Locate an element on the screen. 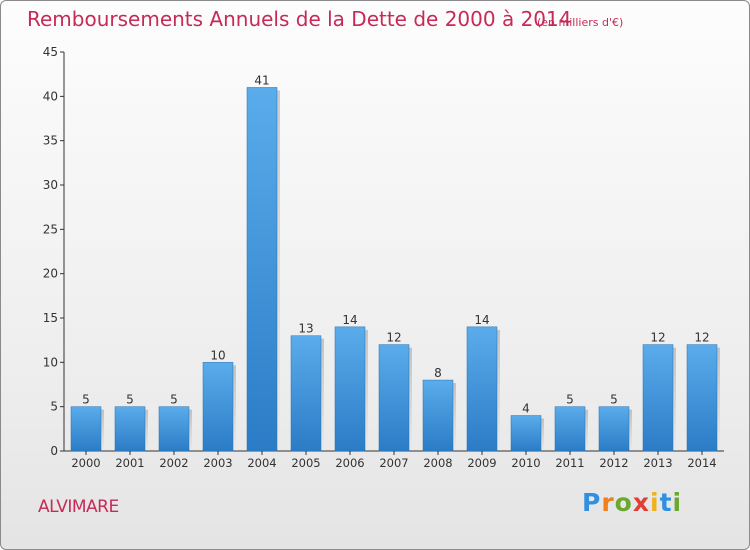 The width and height of the screenshot is (750, 550). x-tick-label: 2002 is located at coordinates (173, 463).